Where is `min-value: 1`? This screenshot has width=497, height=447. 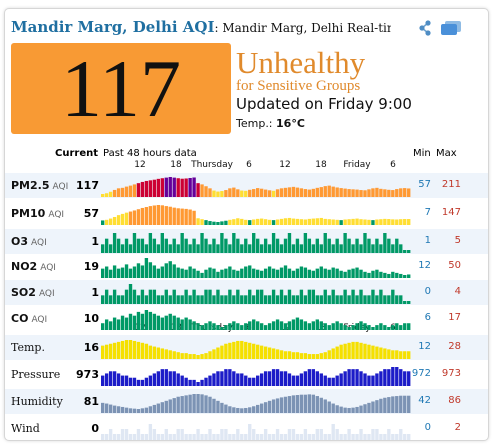
min-value: 1 is located at coordinates (427, 240).